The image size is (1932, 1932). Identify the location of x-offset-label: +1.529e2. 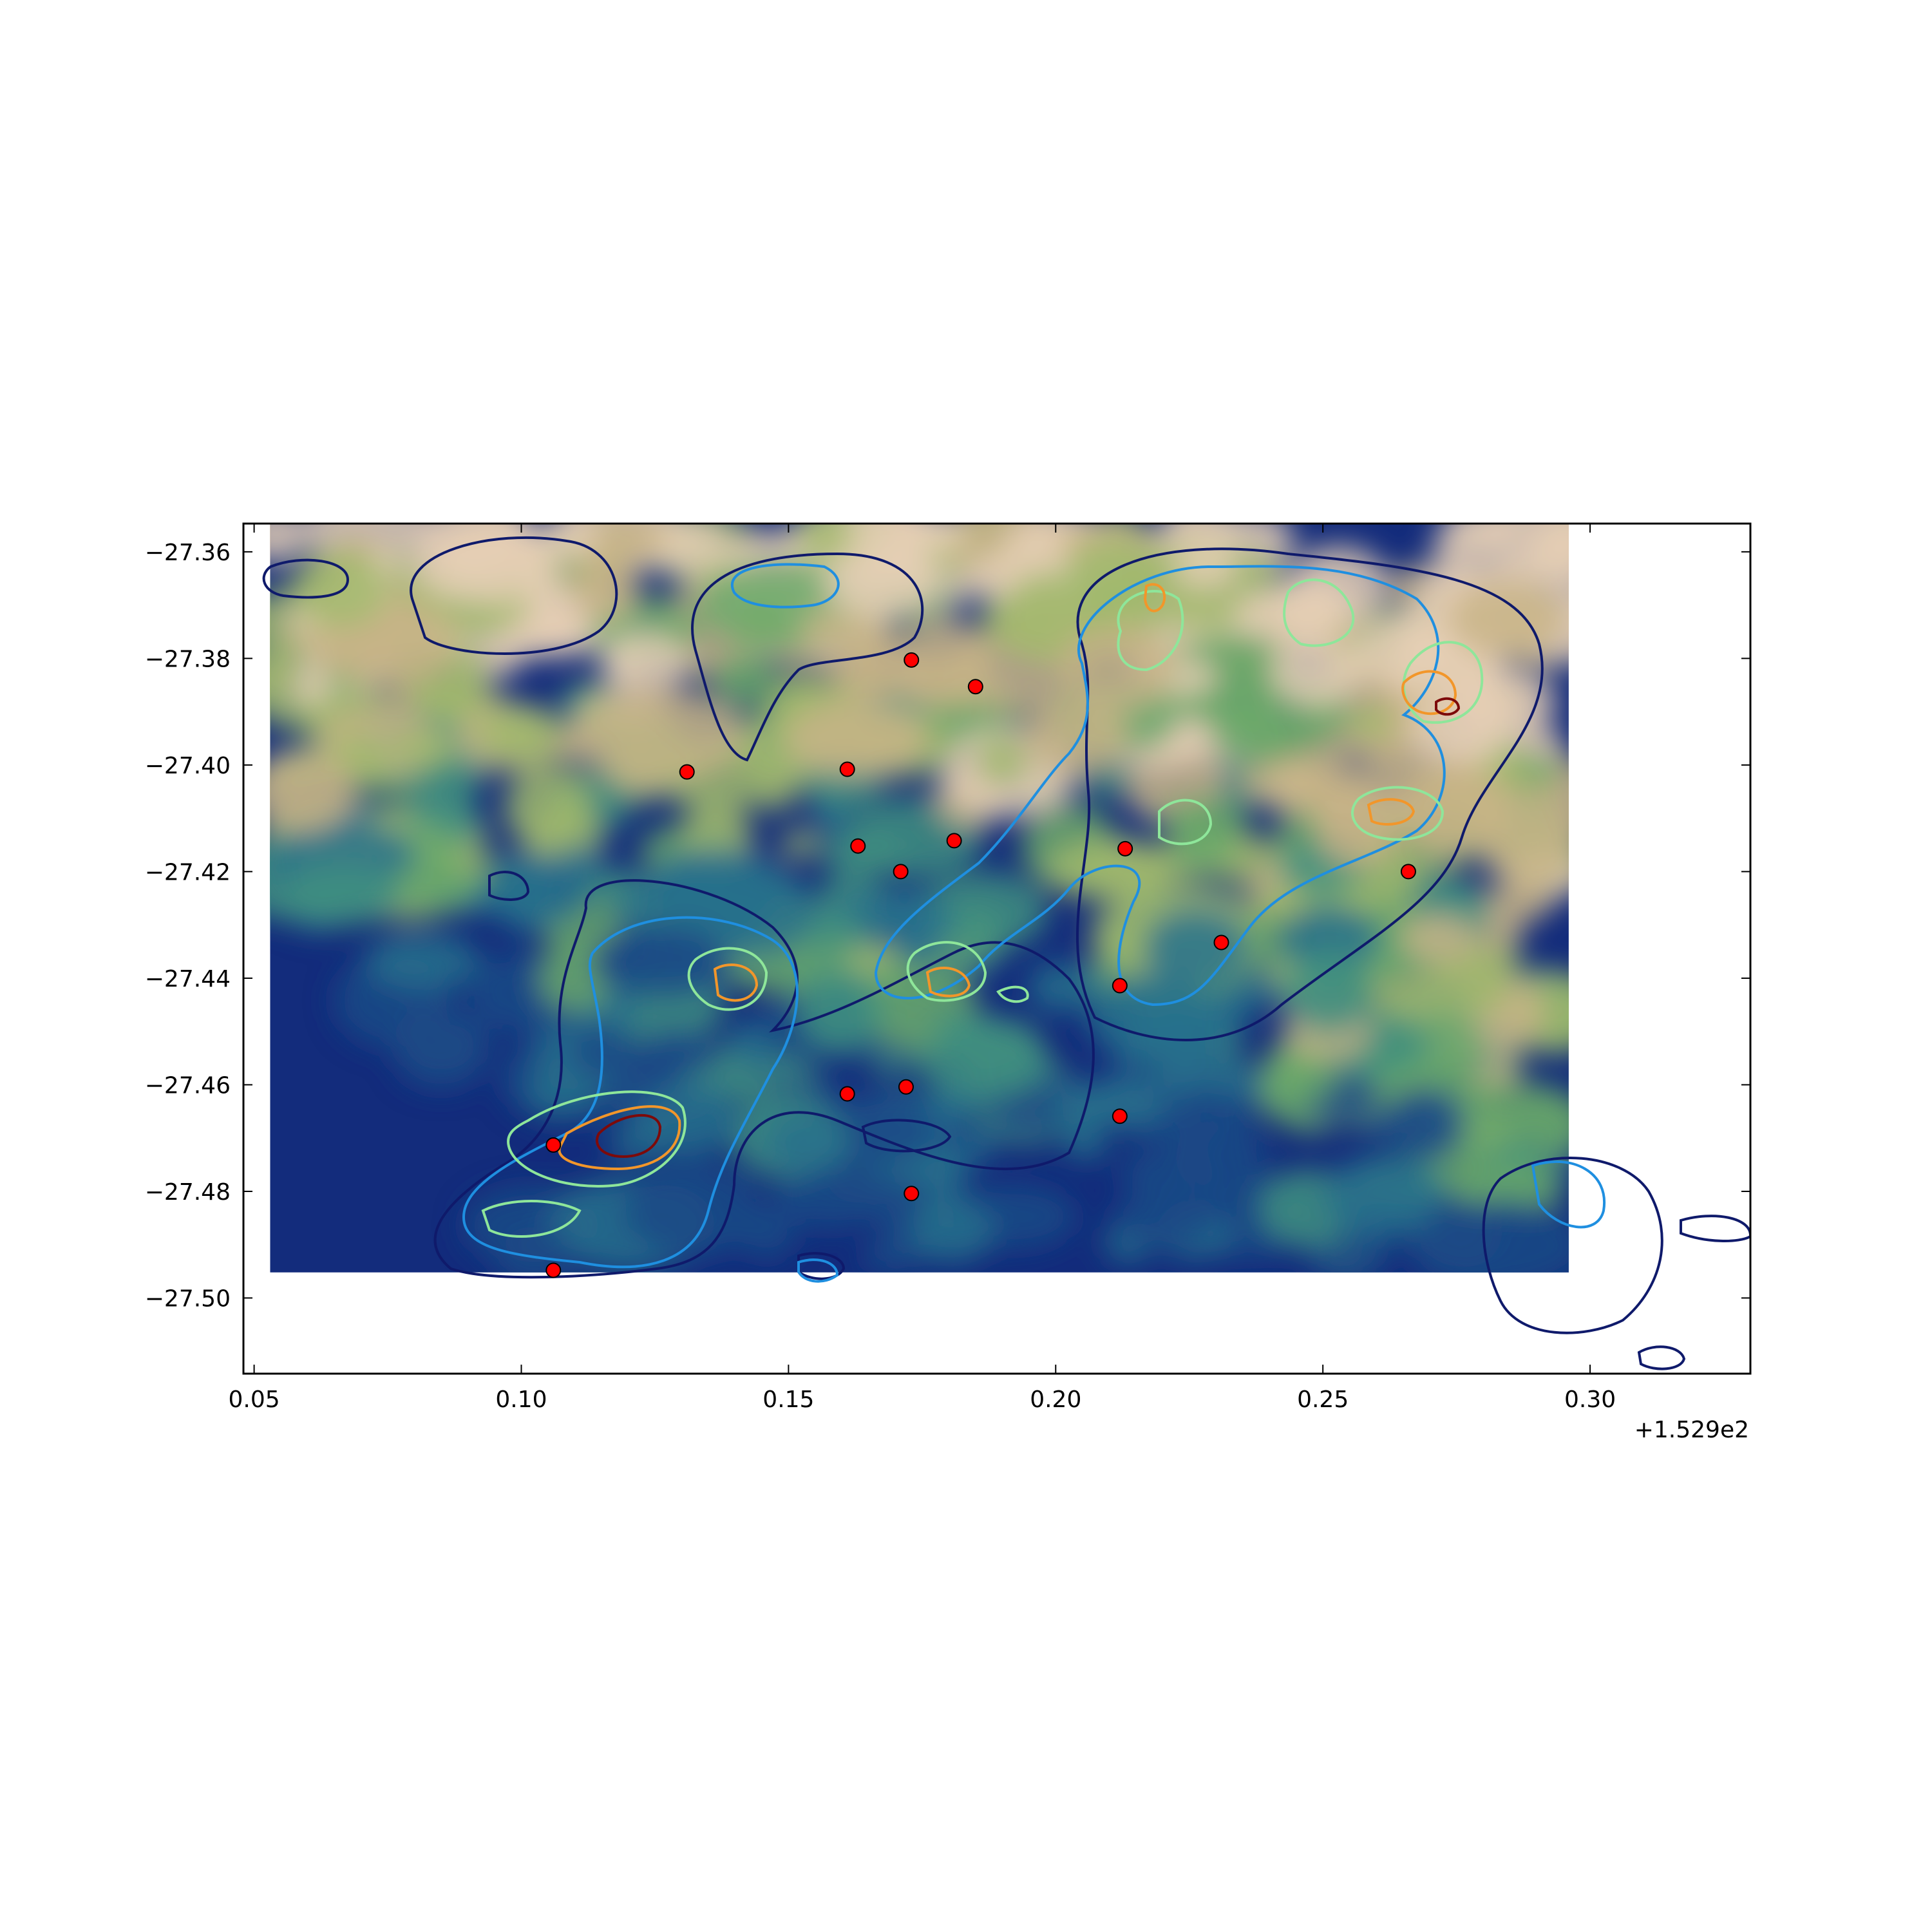
(1692, 1430).